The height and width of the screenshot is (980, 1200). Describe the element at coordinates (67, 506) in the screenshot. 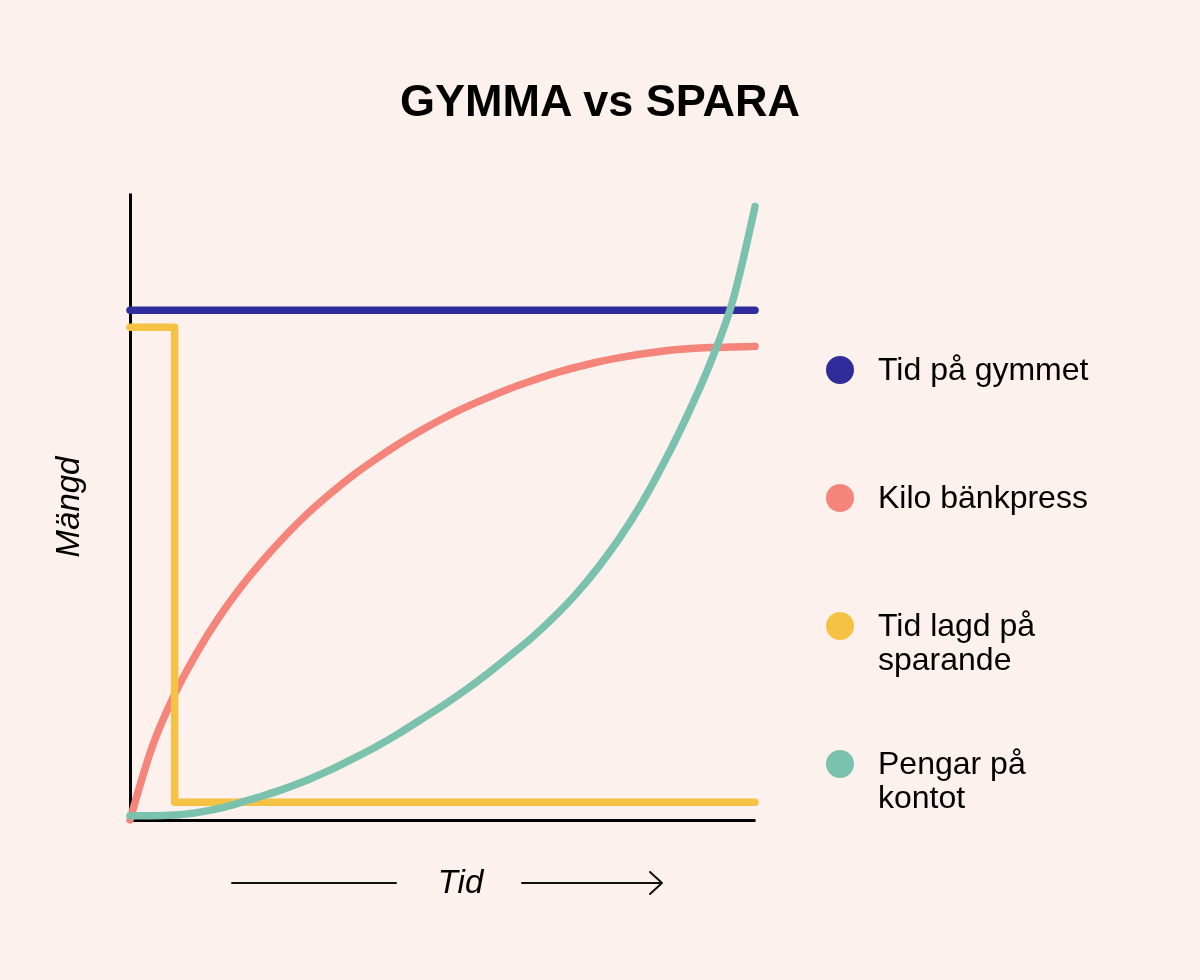

I see `y-axis-title: Mängd` at that location.